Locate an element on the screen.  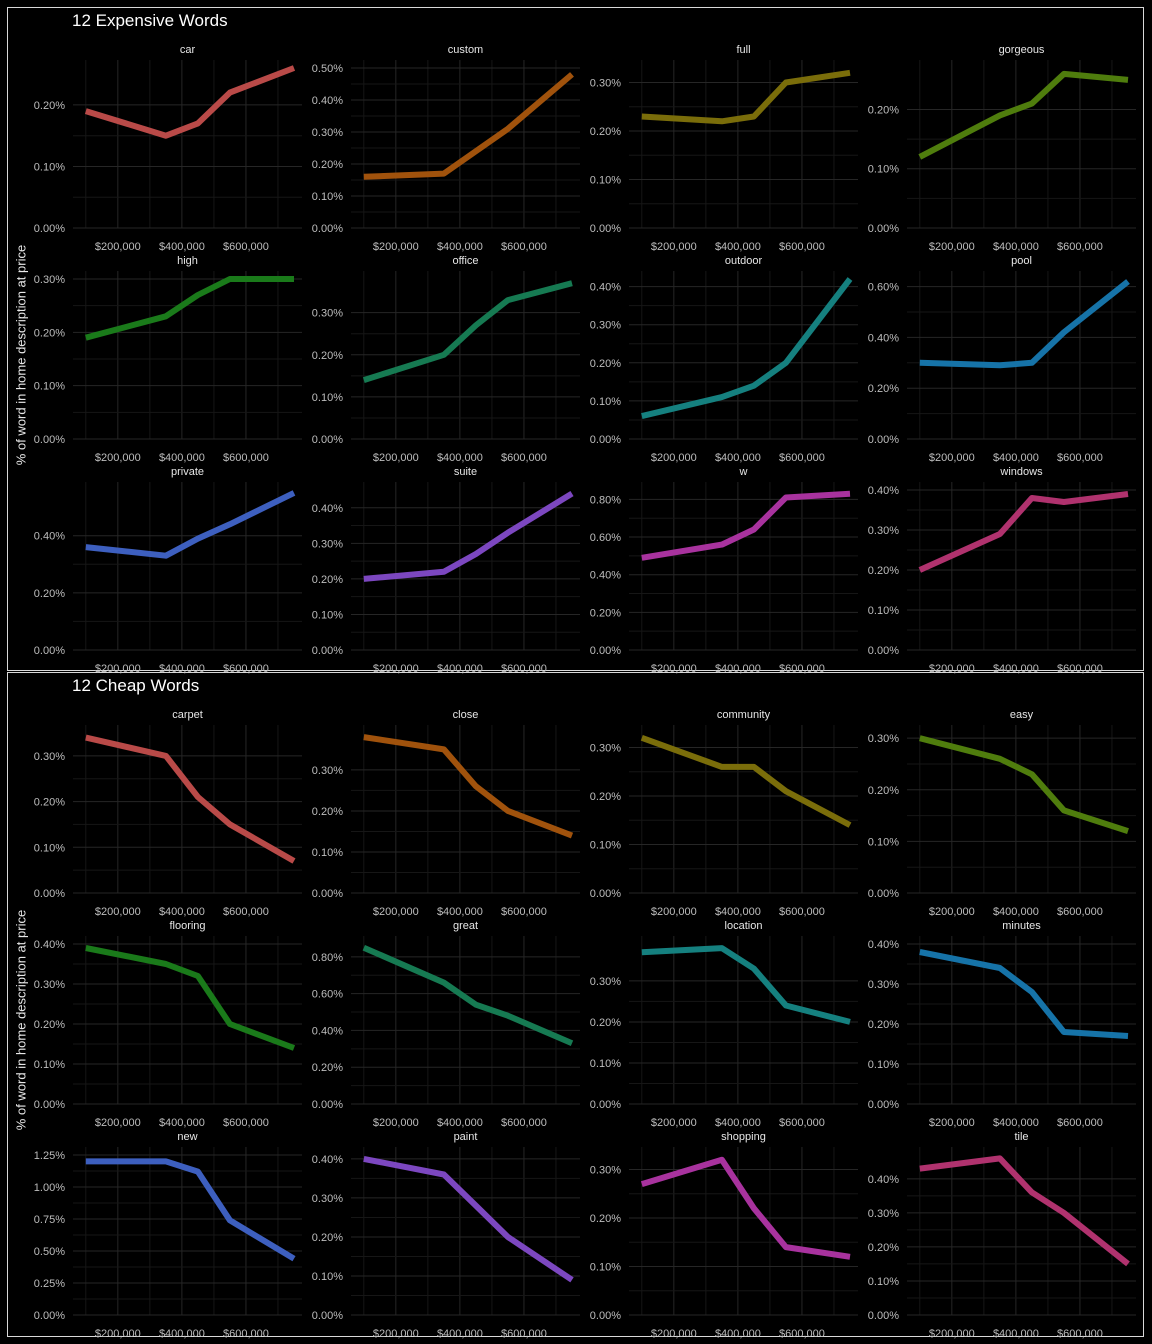
y-tick-label: 0.50% is located at coordinates (327, 69).